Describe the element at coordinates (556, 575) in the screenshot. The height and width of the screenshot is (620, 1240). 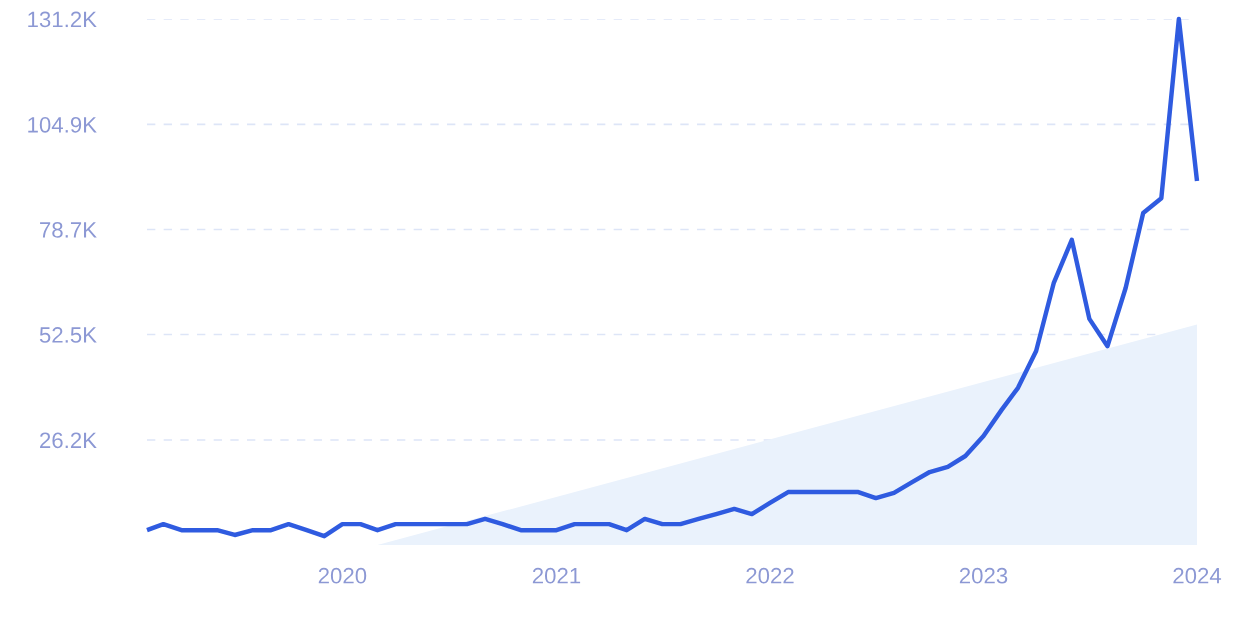
I see `x-tick-label: 2021` at that location.